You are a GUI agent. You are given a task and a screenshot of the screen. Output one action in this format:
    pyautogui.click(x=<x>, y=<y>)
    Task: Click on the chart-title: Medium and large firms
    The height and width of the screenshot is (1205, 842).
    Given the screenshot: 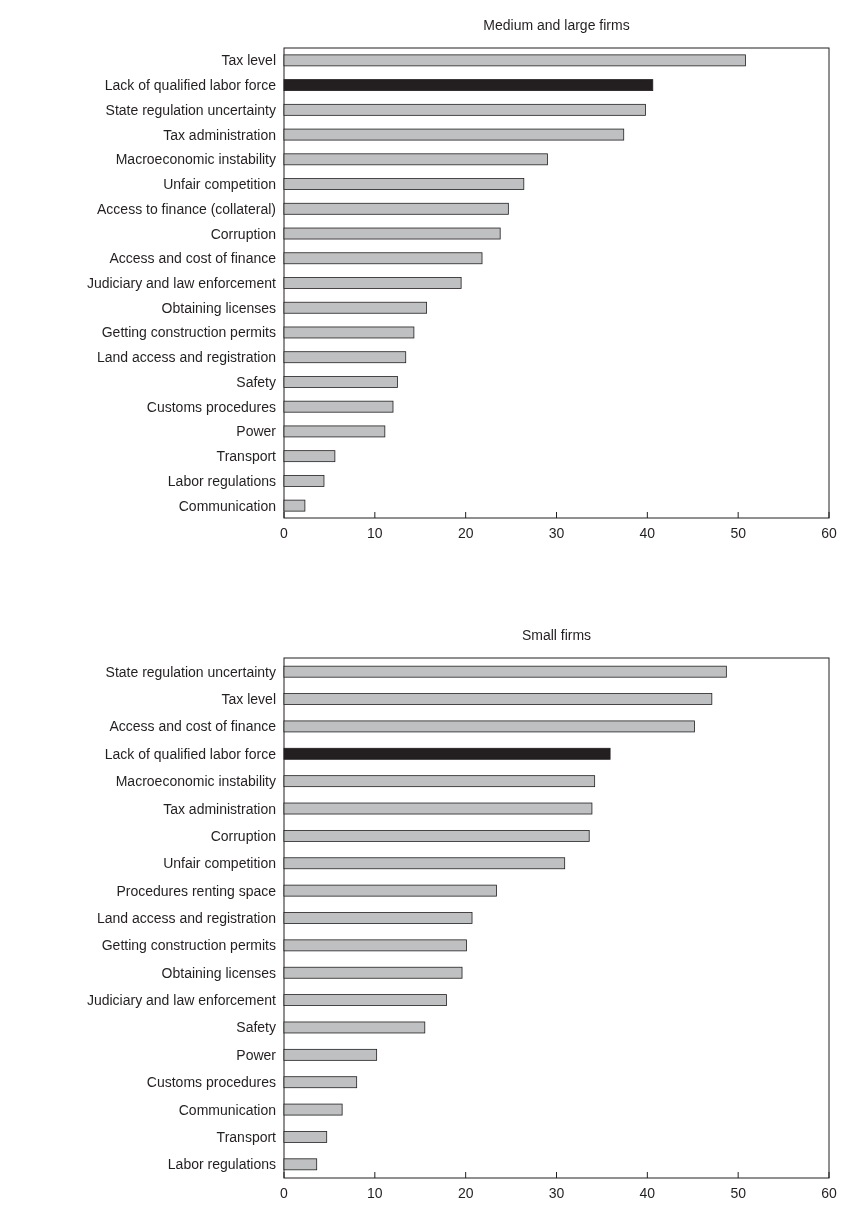 What is the action you would take?
    pyautogui.click(x=556, y=25)
    